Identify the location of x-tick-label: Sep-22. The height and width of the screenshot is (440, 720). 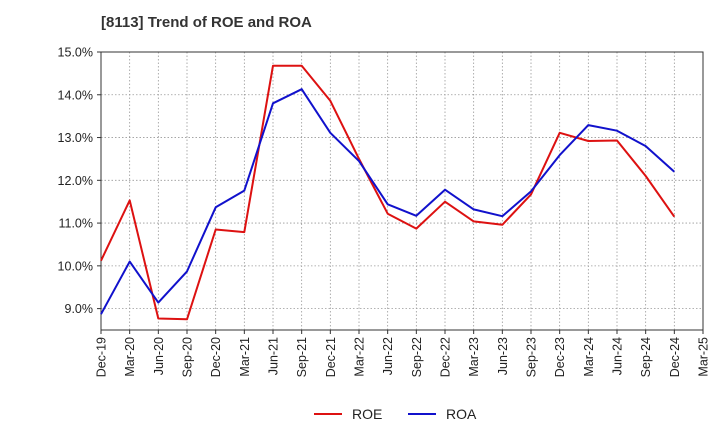
(417, 357).